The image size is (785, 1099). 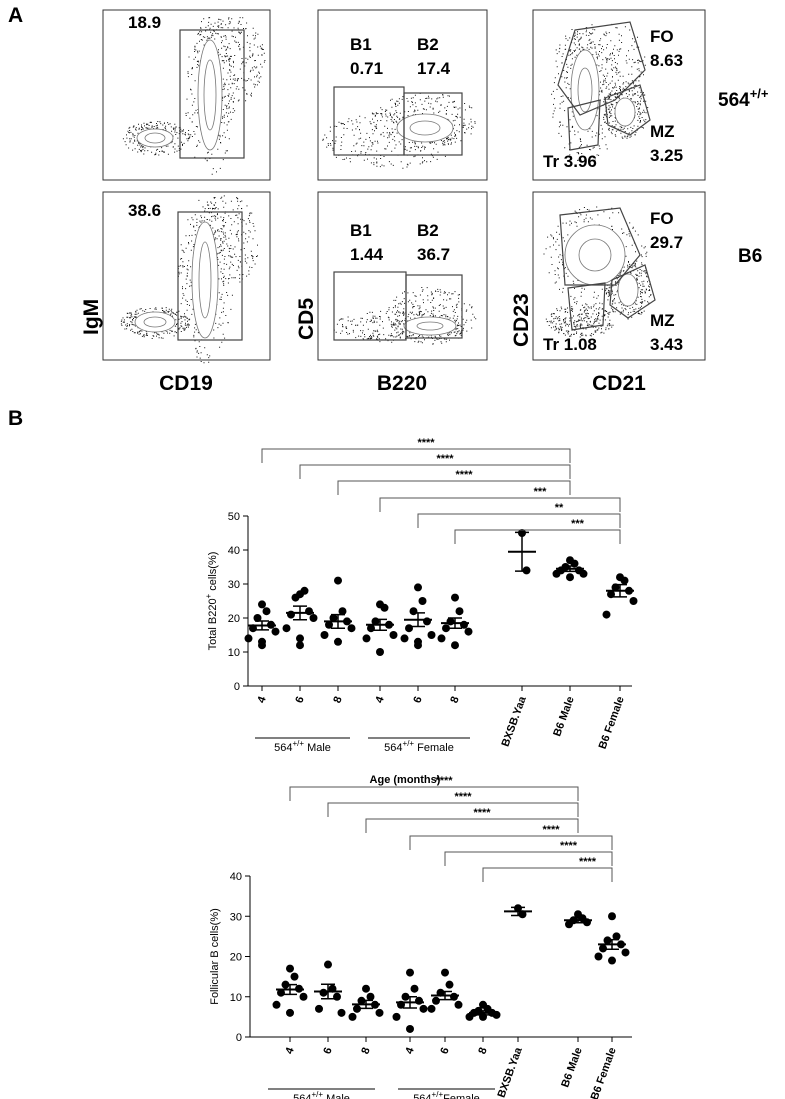 I want to click on y-axis-label-part: cells(%), so click(x=213, y=573).